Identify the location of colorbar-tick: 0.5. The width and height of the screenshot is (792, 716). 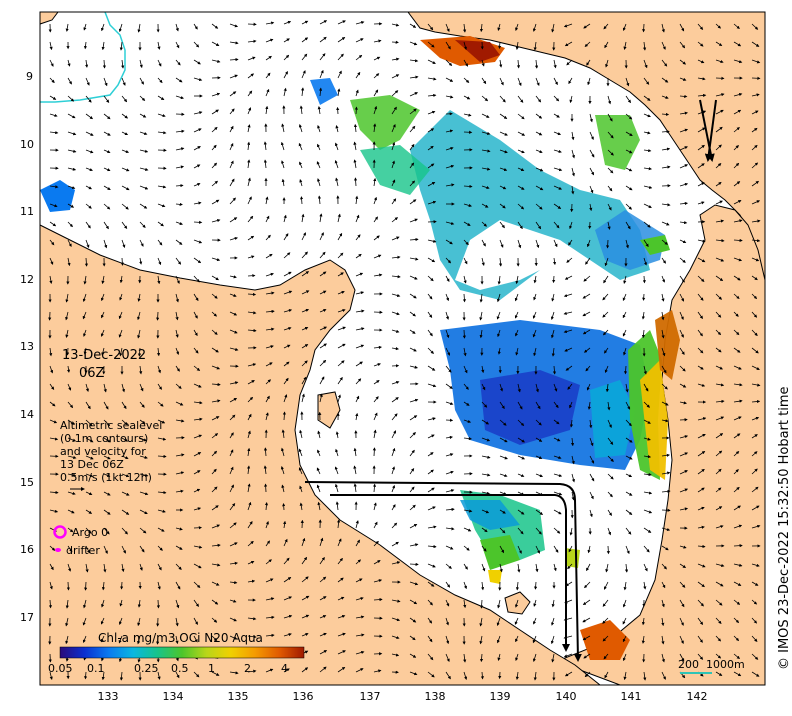
(180, 668).